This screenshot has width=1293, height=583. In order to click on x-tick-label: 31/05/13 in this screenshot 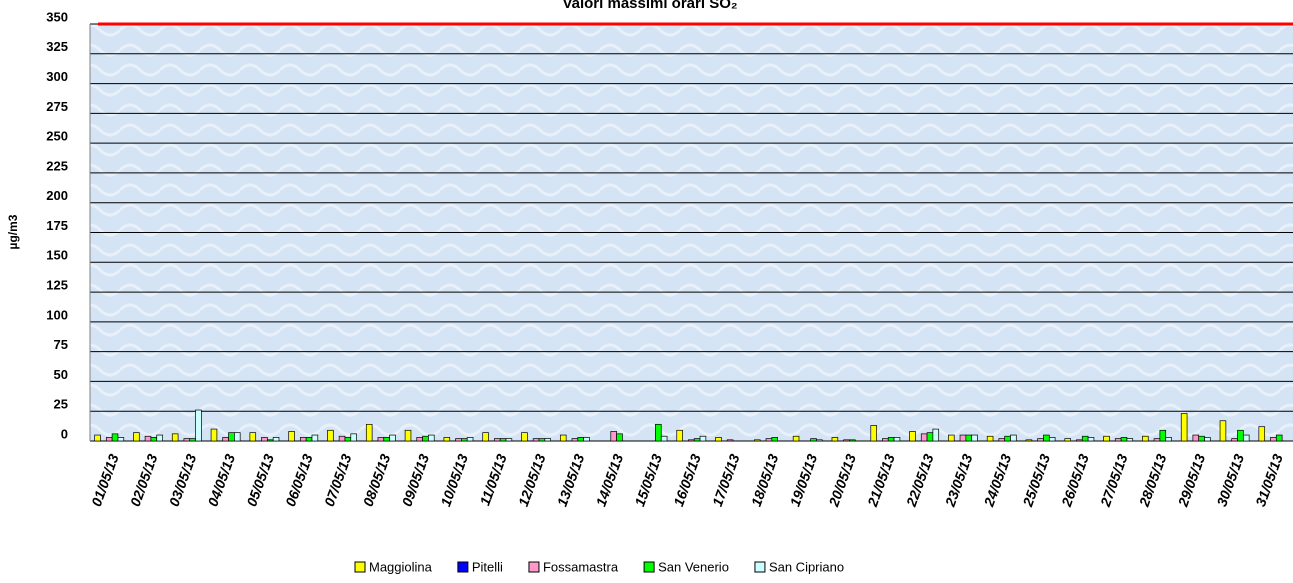, I will do `click(1269, 480)`.